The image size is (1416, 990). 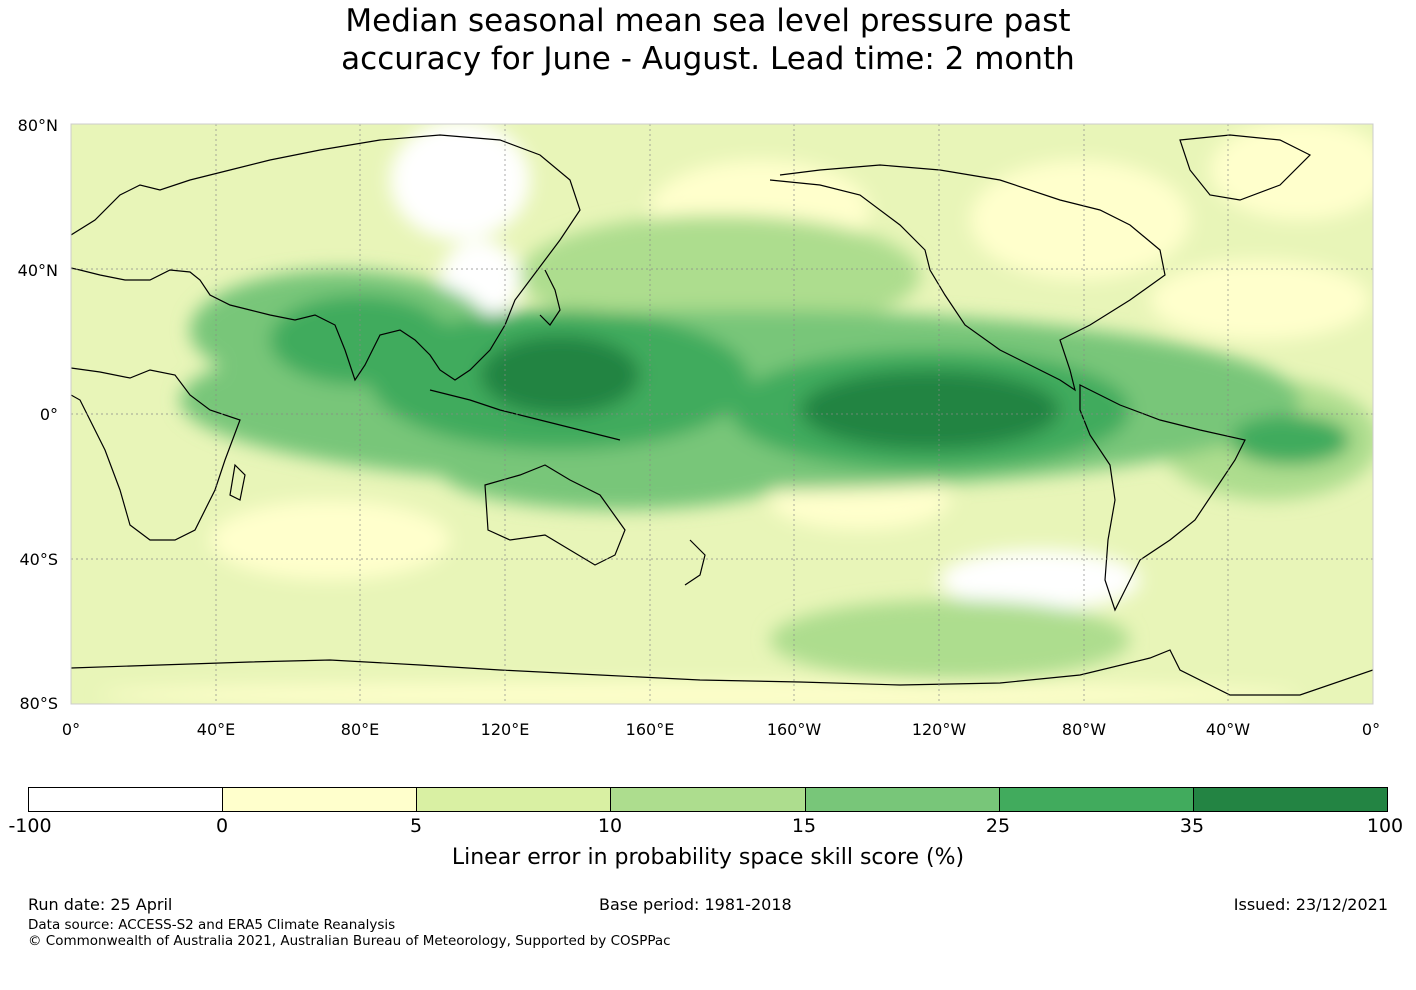 What do you see at coordinates (1245, 167) in the screenshot?
I see `coast-greenland` at bounding box center [1245, 167].